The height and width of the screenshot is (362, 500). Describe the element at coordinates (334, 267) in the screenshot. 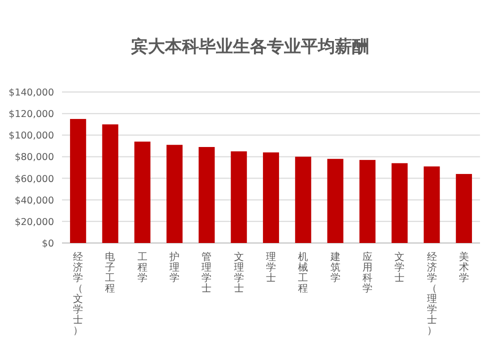

I see `x-tick-label: 建筑学` at that location.